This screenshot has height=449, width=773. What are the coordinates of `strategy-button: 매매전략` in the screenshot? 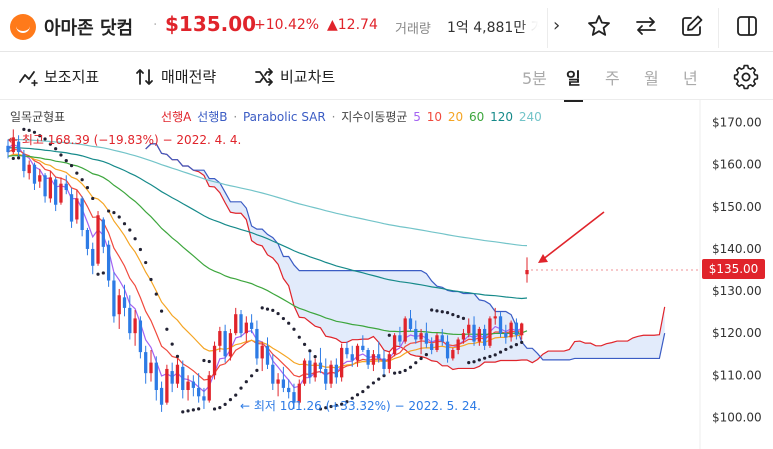 It's located at (175, 76).